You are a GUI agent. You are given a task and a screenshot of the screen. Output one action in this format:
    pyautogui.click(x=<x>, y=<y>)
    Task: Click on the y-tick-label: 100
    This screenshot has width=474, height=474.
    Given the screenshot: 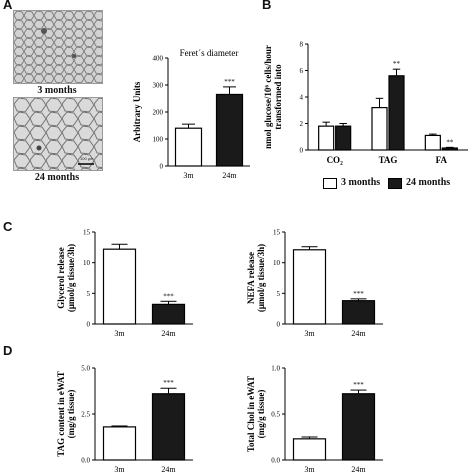 What is the action you would take?
    pyautogui.click(x=158, y=140)
    